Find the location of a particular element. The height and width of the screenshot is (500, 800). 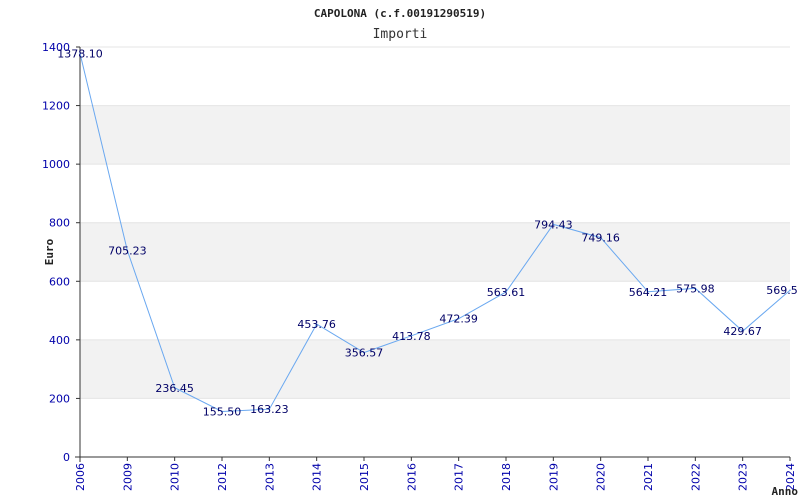

x-tick-label: 2012 is located at coordinates (222, 477).